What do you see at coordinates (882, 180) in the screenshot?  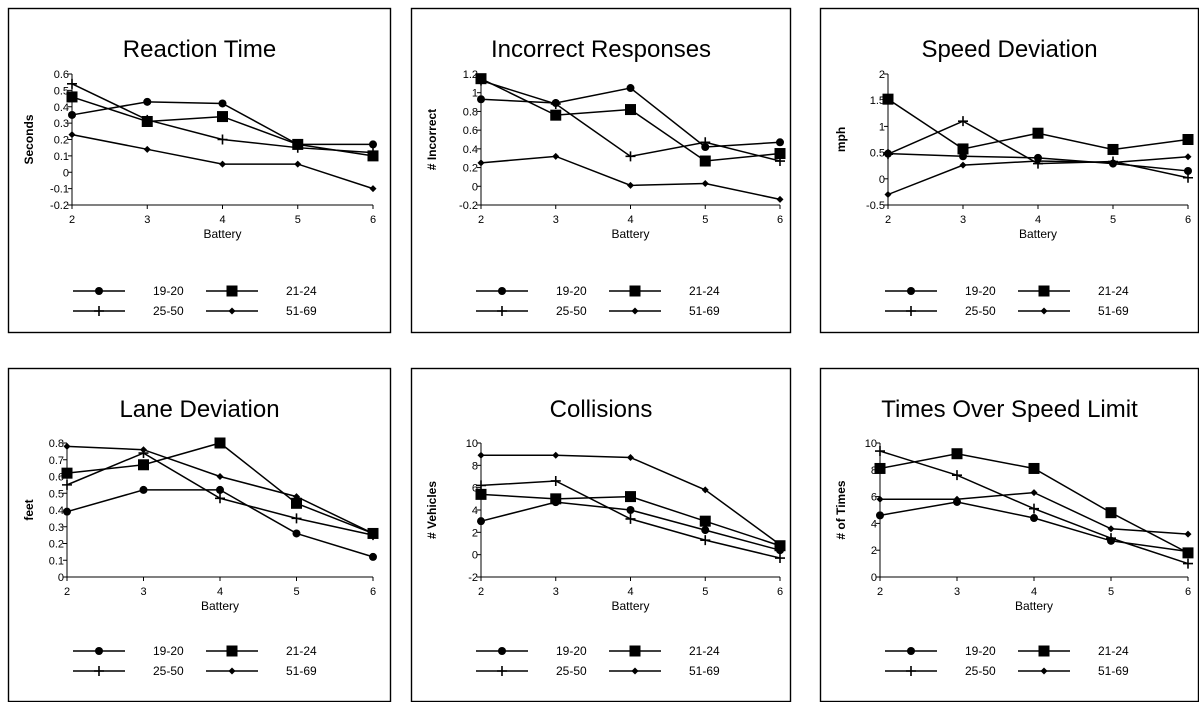 I see `y-tick-label: 0` at bounding box center [882, 180].